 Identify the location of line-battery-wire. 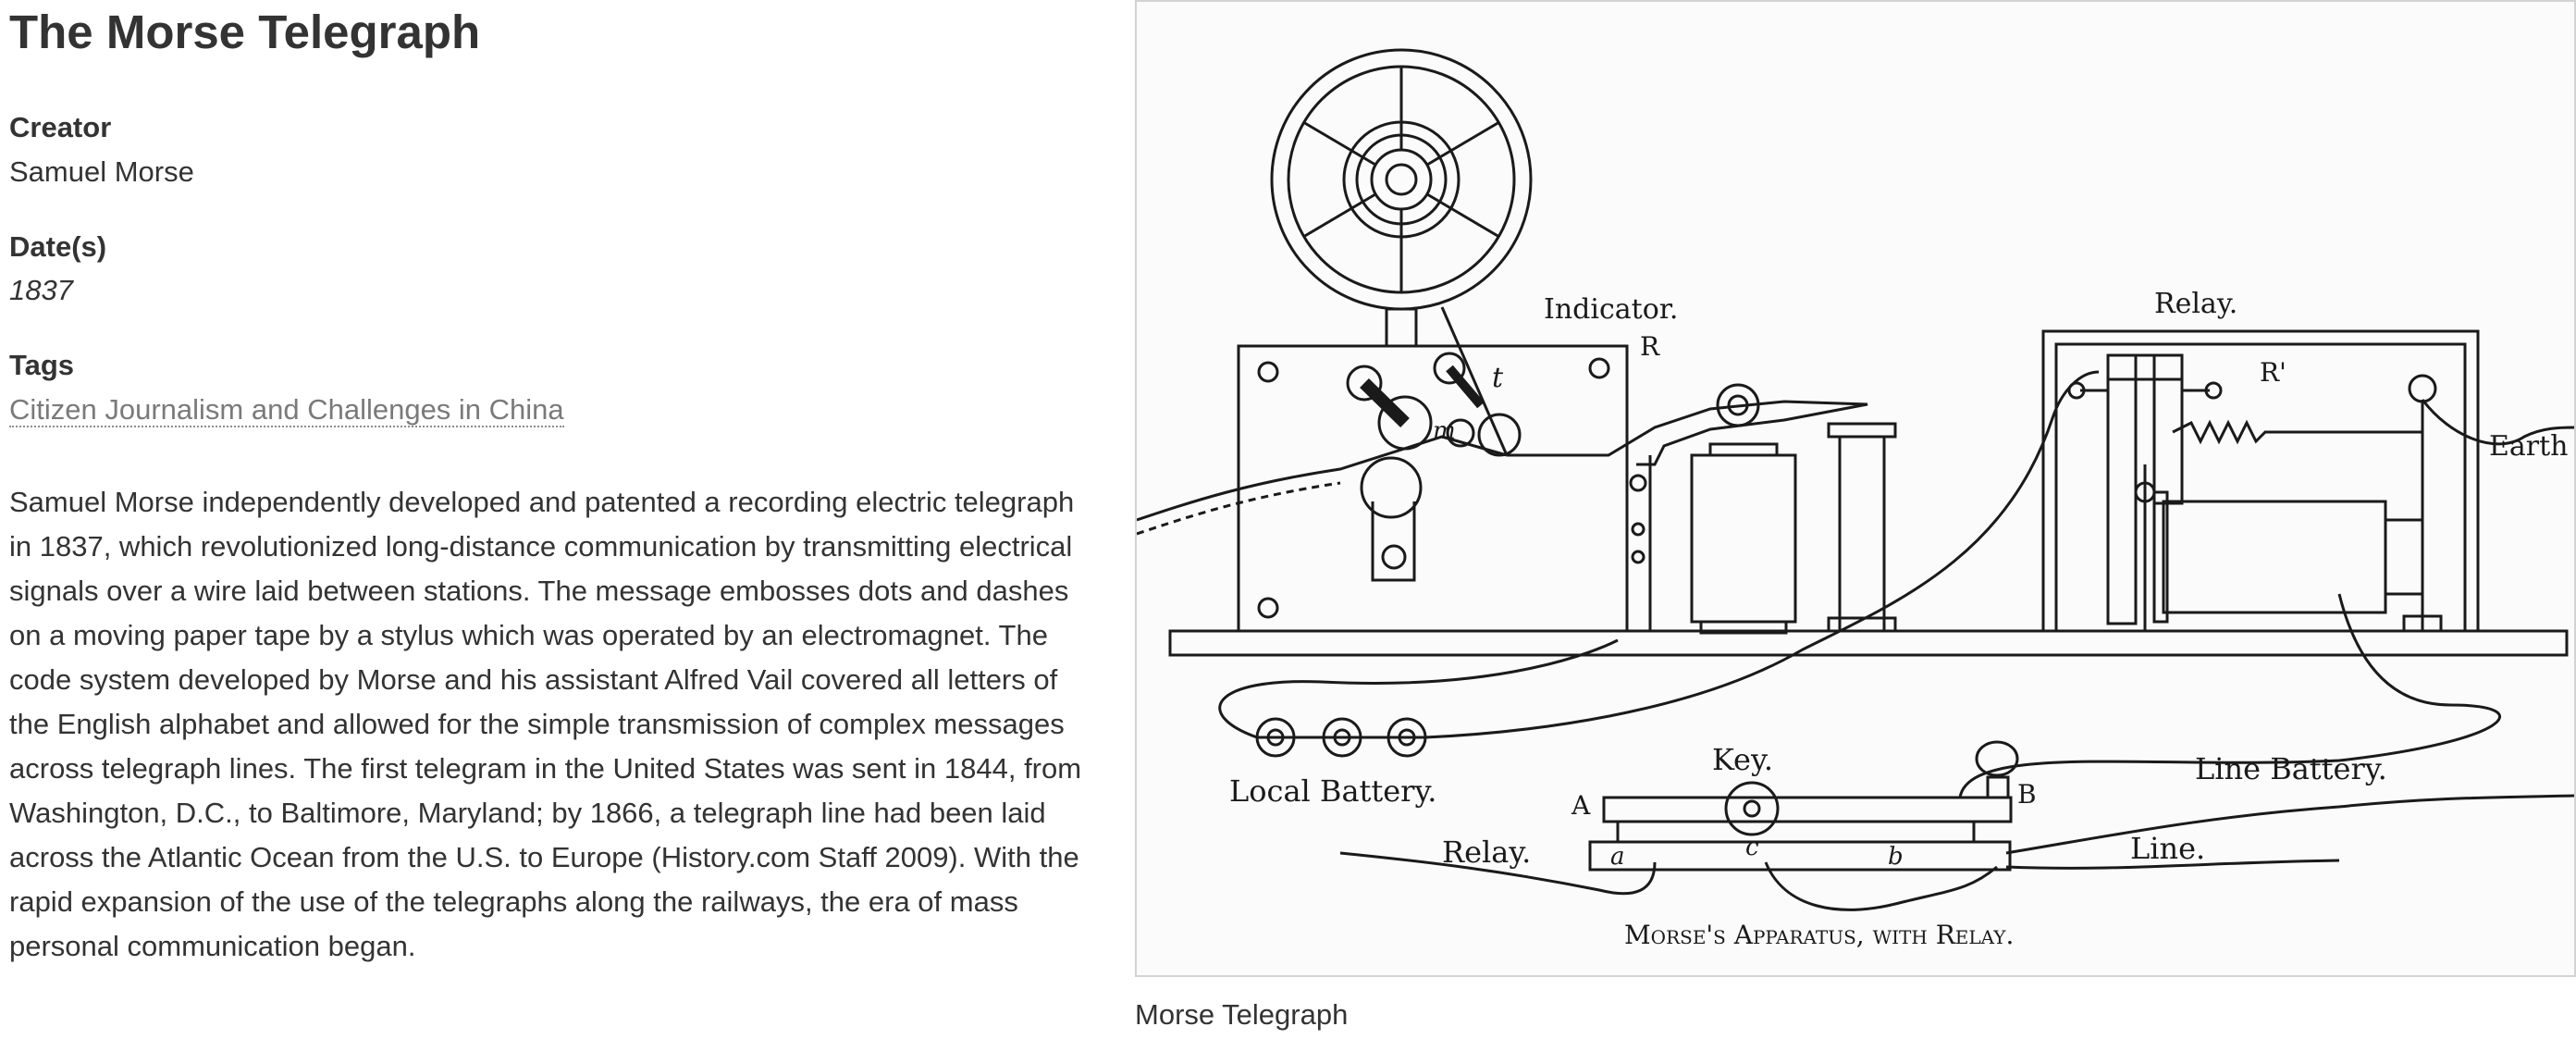
(2289, 824).